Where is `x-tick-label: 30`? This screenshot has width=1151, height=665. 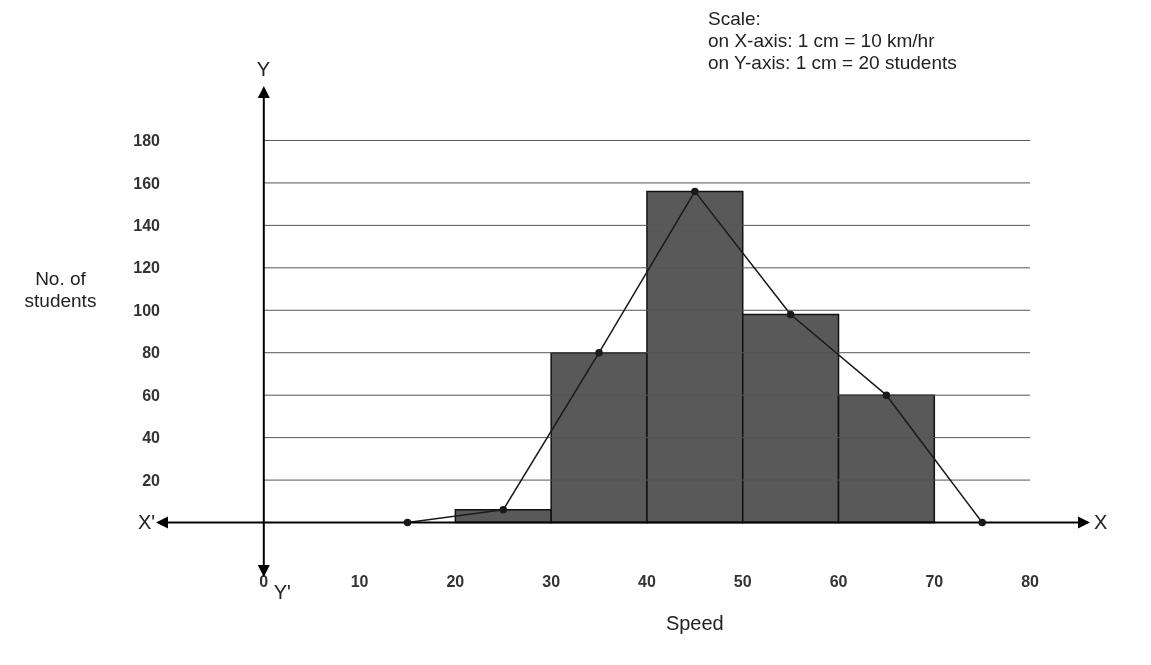 x-tick-label: 30 is located at coordinates (551, 581).